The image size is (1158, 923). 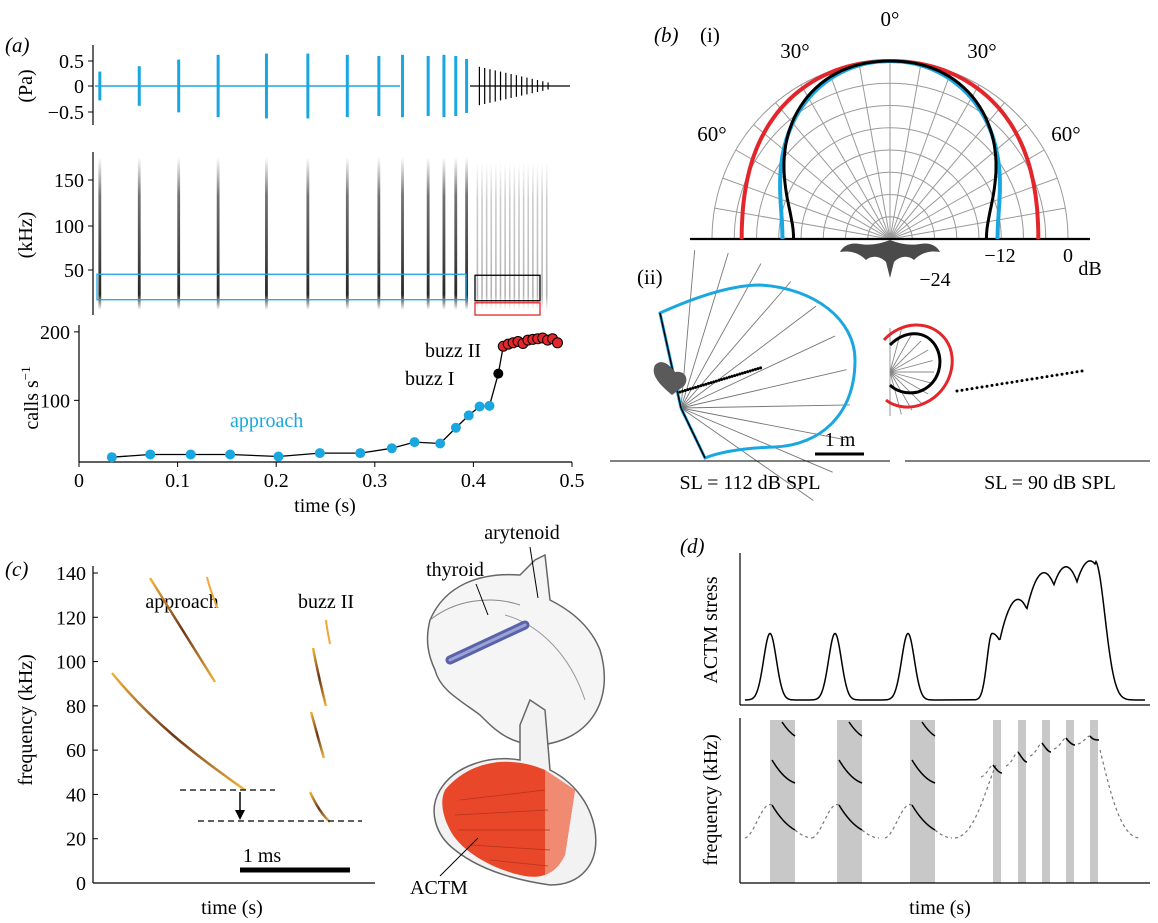 What do you see at coordinates (71, 62) in the screenshot?
I see `waveform-tick-label: 0.5` at bounding box center [71, 62].